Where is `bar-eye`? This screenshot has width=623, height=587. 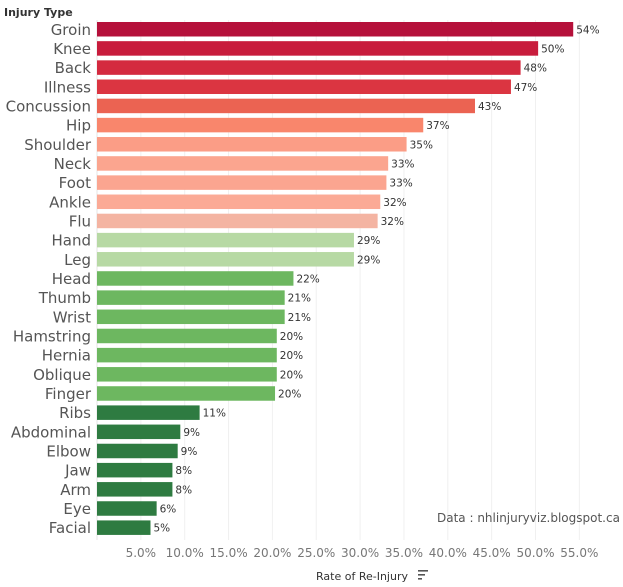
bar-eye is located at coordinates (127, 508).